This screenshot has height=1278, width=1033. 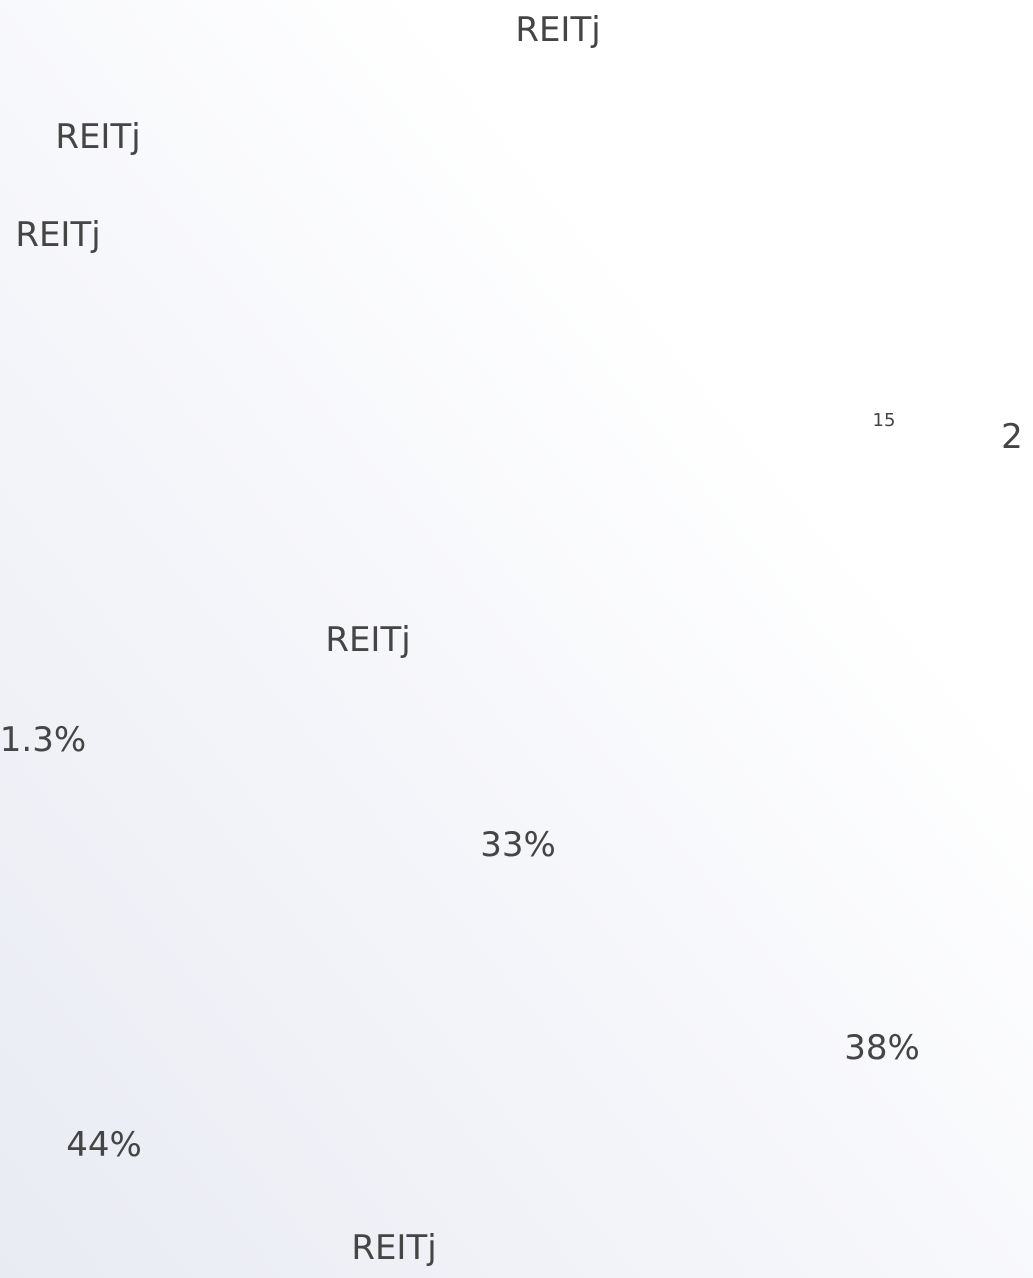 What do you see at coordinates (882, 1048) in the screenshot?
I see `label: 38%` at bounding box center [882, 1048].